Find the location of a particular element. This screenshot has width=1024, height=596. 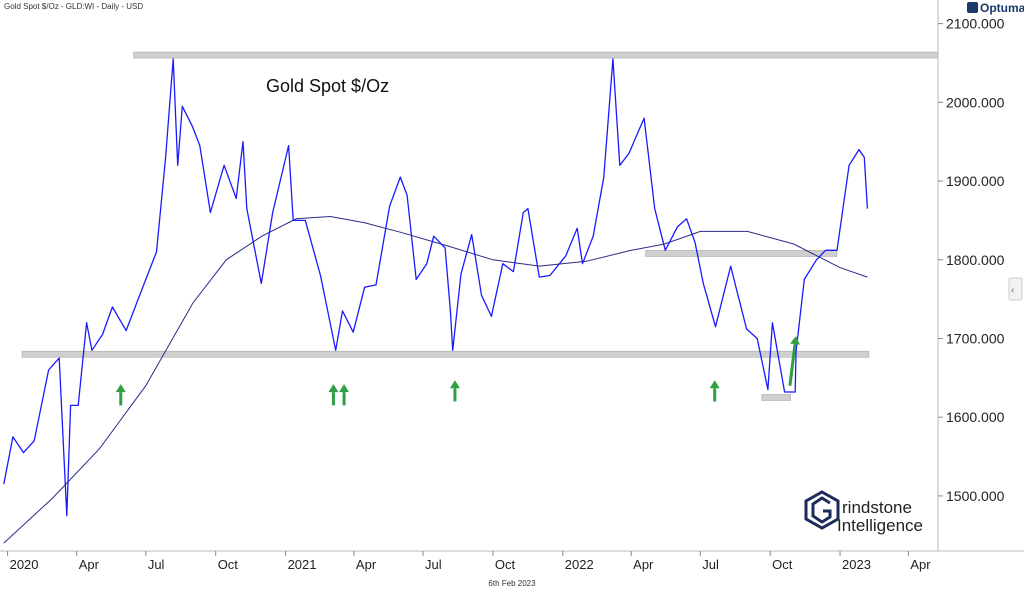

brand-line1: rindstone is located at coordinates (877, 507).